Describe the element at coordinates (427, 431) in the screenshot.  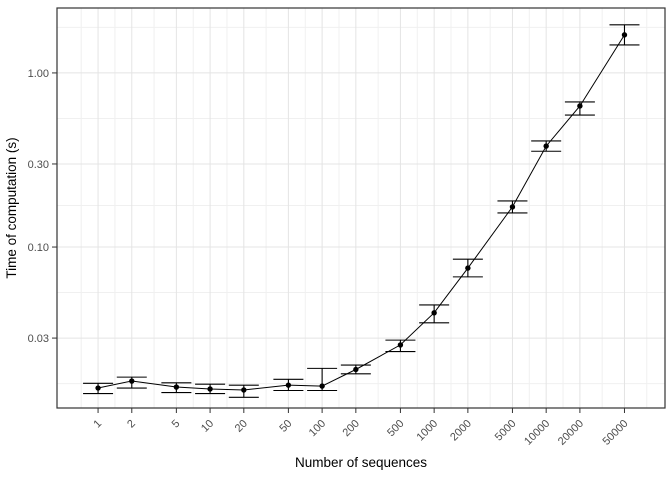
I see `x-tick-label: 1000` at that location.